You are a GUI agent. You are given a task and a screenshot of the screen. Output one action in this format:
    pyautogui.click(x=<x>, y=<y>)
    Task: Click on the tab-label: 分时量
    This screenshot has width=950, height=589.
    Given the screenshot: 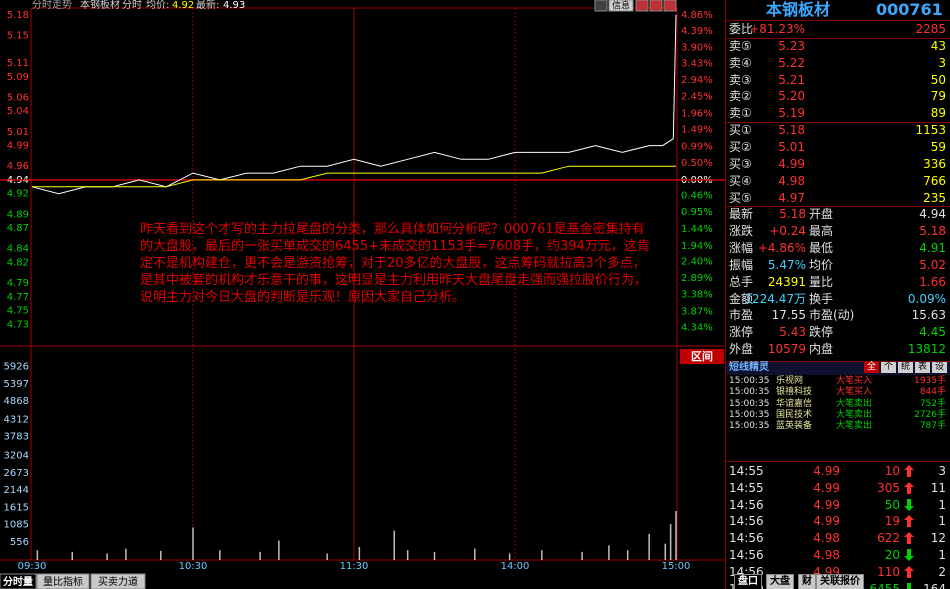 What is the action you would take?
    pyautogui.click(x=18, y=581)
    